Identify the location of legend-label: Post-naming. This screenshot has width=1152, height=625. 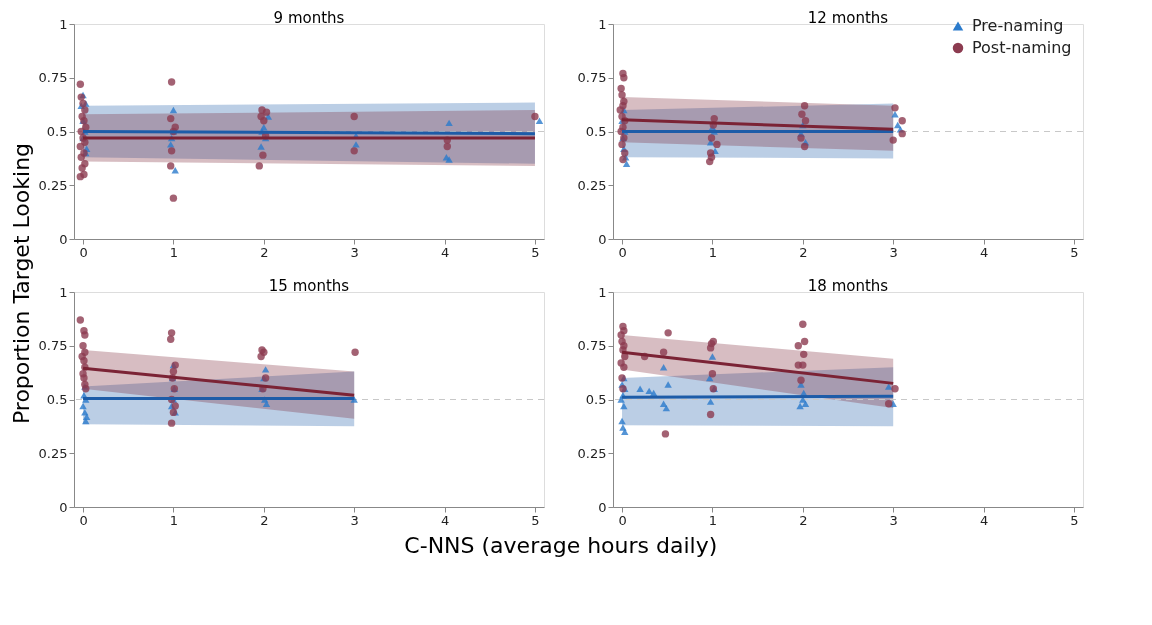
(1022, 47).